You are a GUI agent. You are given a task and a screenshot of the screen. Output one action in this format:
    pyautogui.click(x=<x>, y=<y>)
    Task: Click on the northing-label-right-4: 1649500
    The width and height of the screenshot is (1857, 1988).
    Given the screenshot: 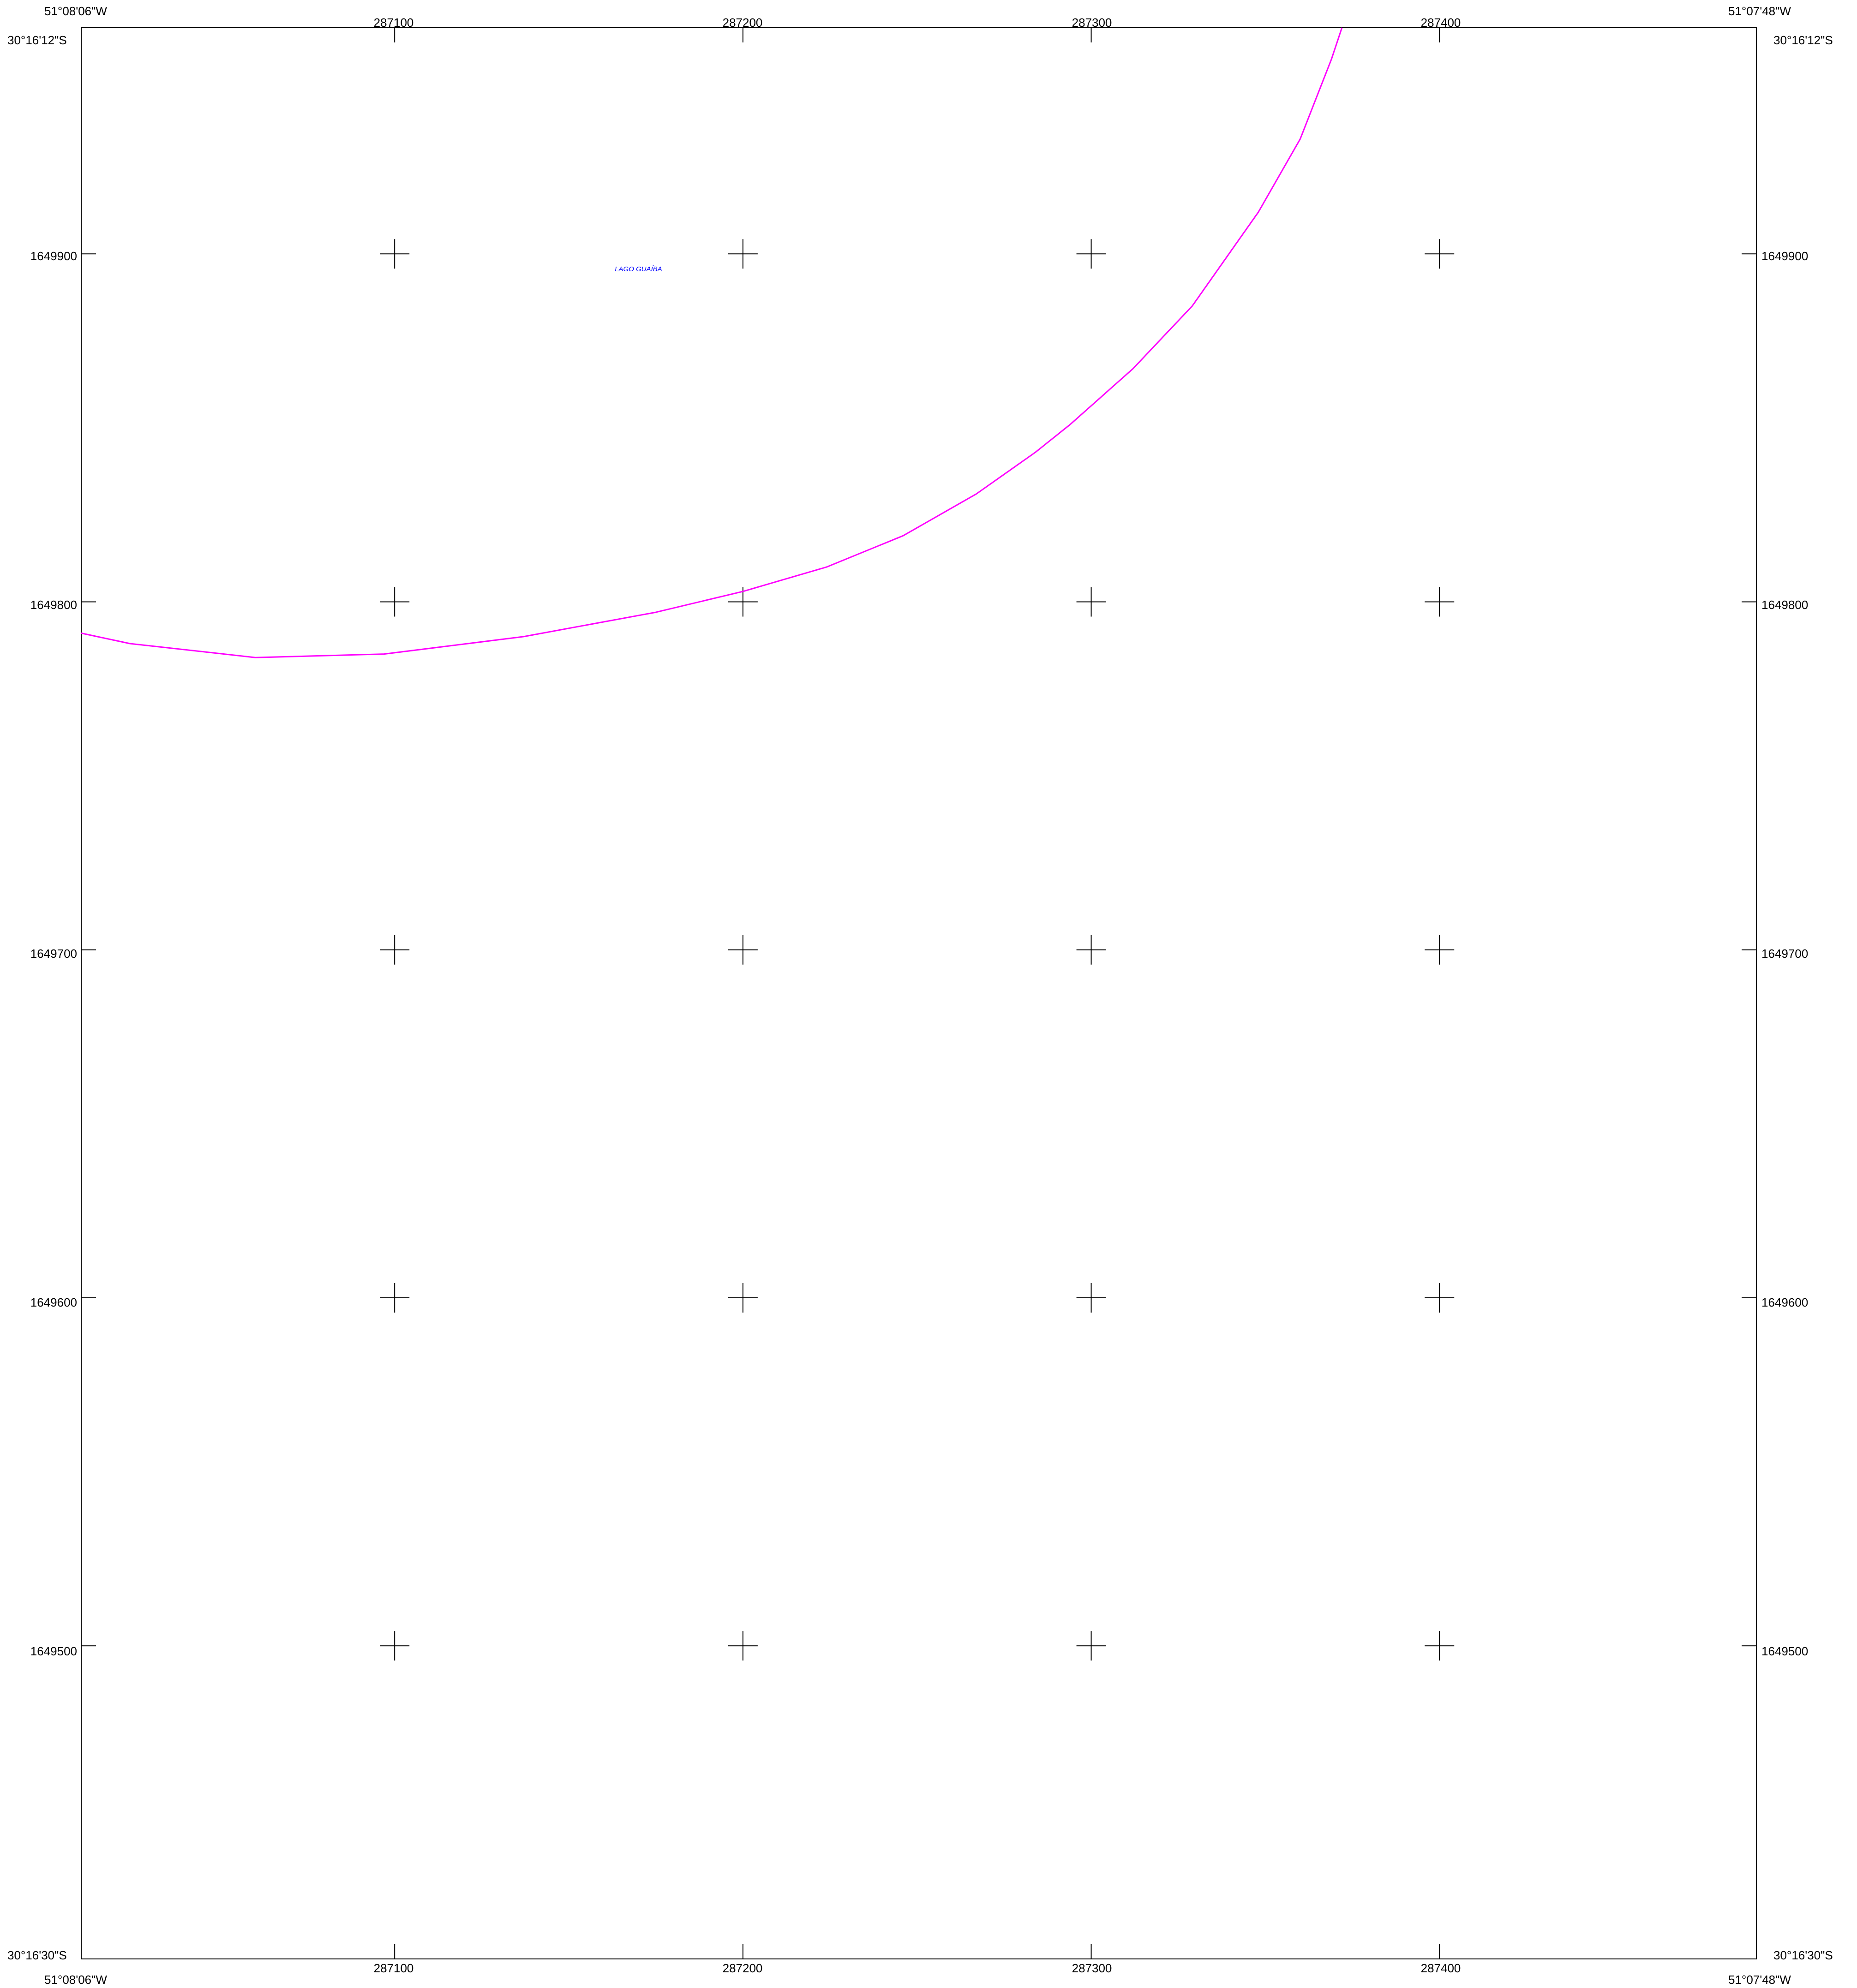 What is the action you would take?
    pyautogui.click(x=1784, y=1651)
    